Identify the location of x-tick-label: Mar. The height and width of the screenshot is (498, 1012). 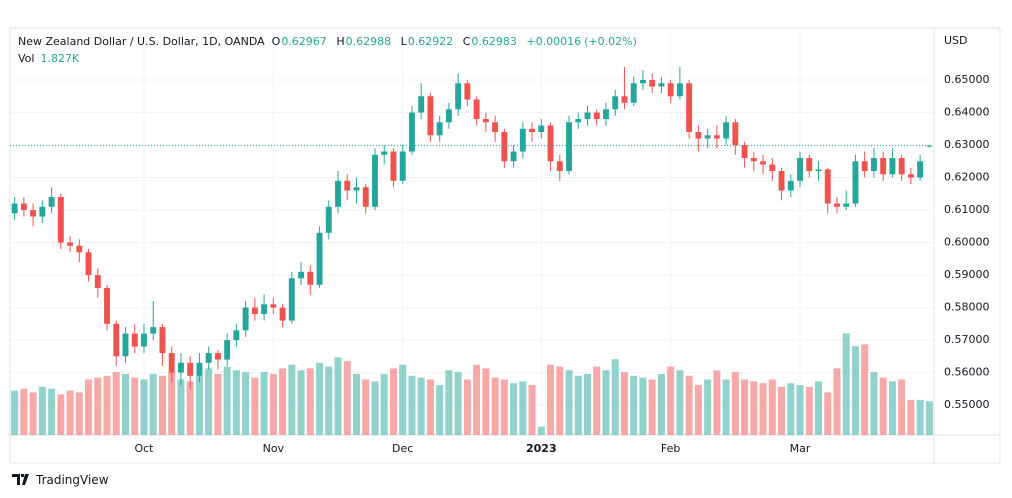
(800, 448).